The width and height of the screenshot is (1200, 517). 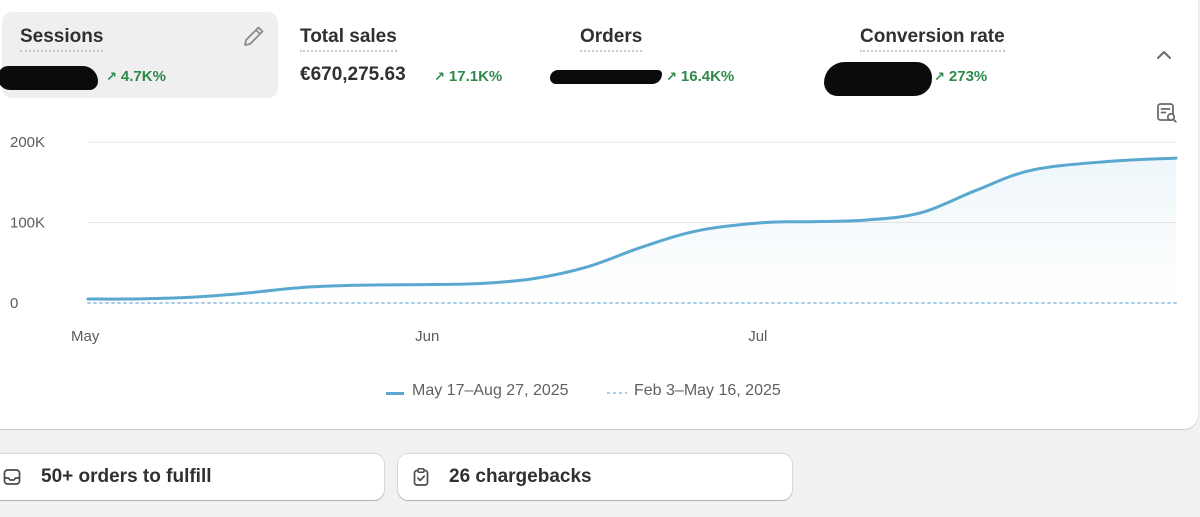 What do you see at coordinates (353, 74) in the screenshot?
I see `metric-value-total-sales: €670,275.63` at bounding box center [353, 74].